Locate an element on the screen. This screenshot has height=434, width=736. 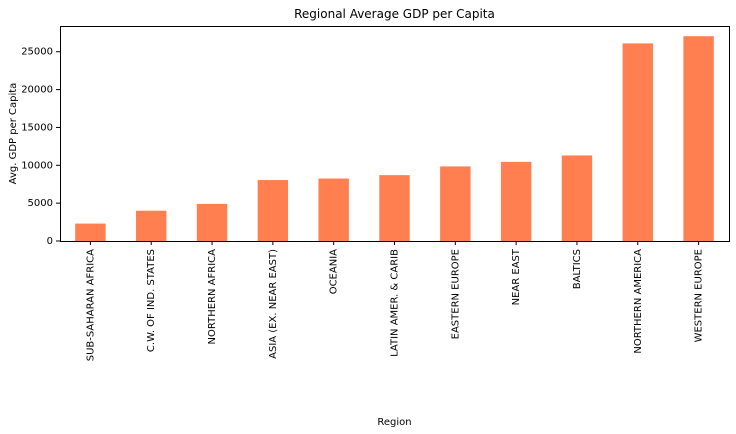
y-tick-label-0: 0 is located at coordinates (50, 241).